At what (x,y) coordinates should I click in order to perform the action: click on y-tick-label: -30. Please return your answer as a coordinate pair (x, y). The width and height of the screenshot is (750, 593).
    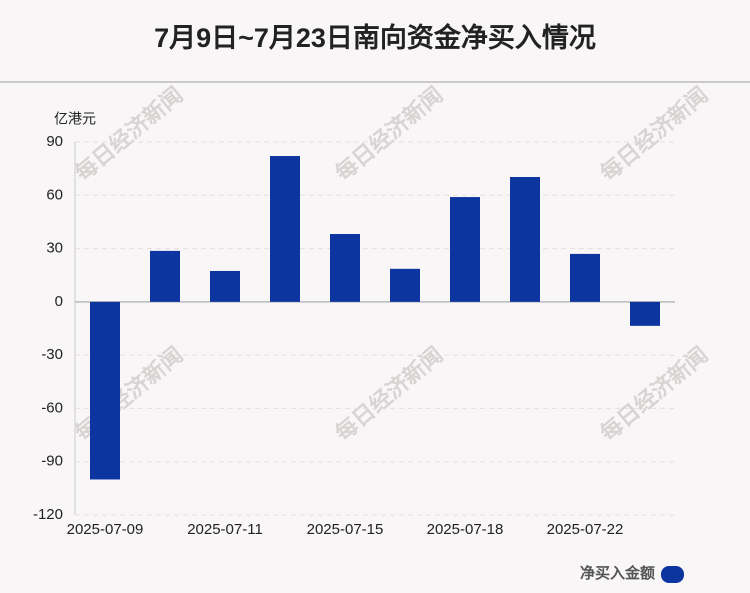
    Looking at the image, I should click on (52, 354).